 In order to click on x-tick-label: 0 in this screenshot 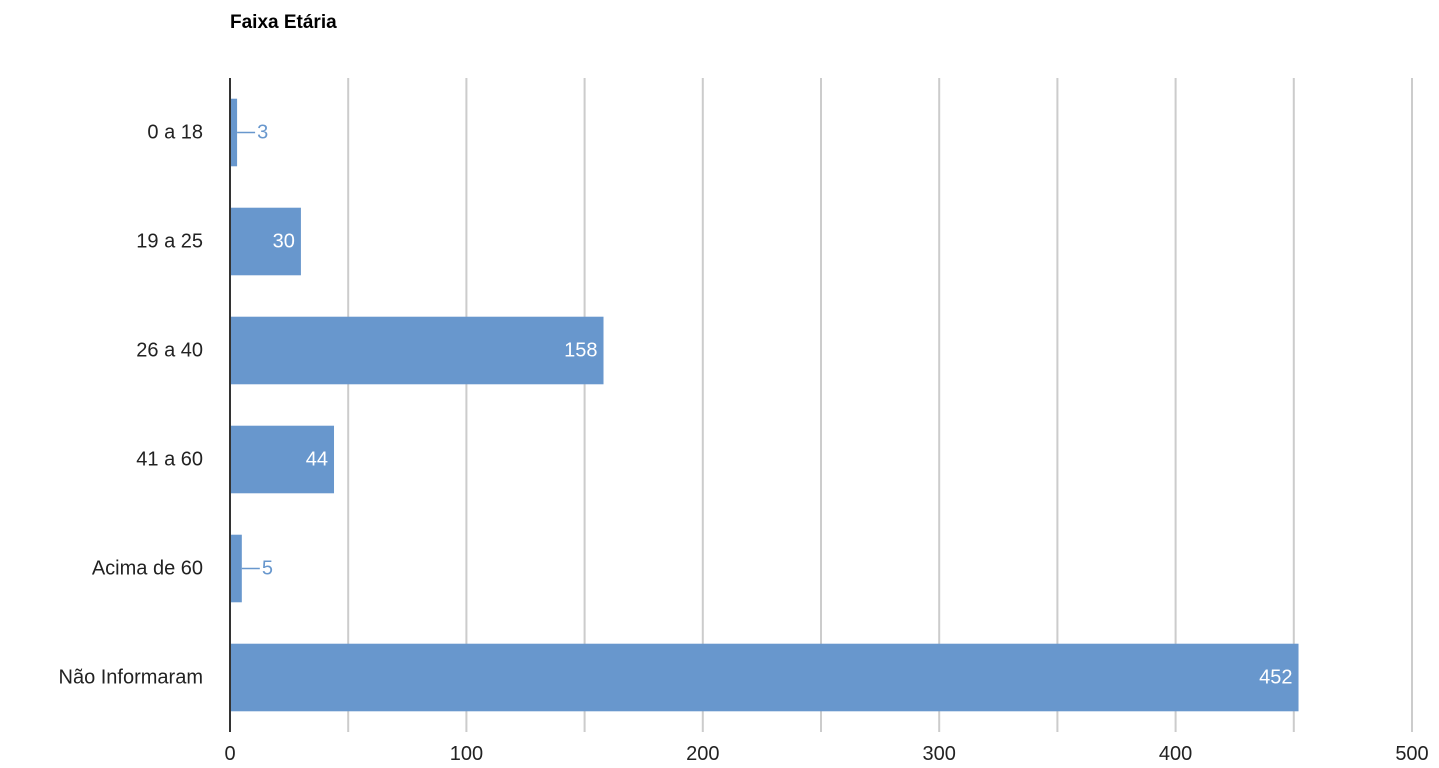, I will do `click(229, 754)`.